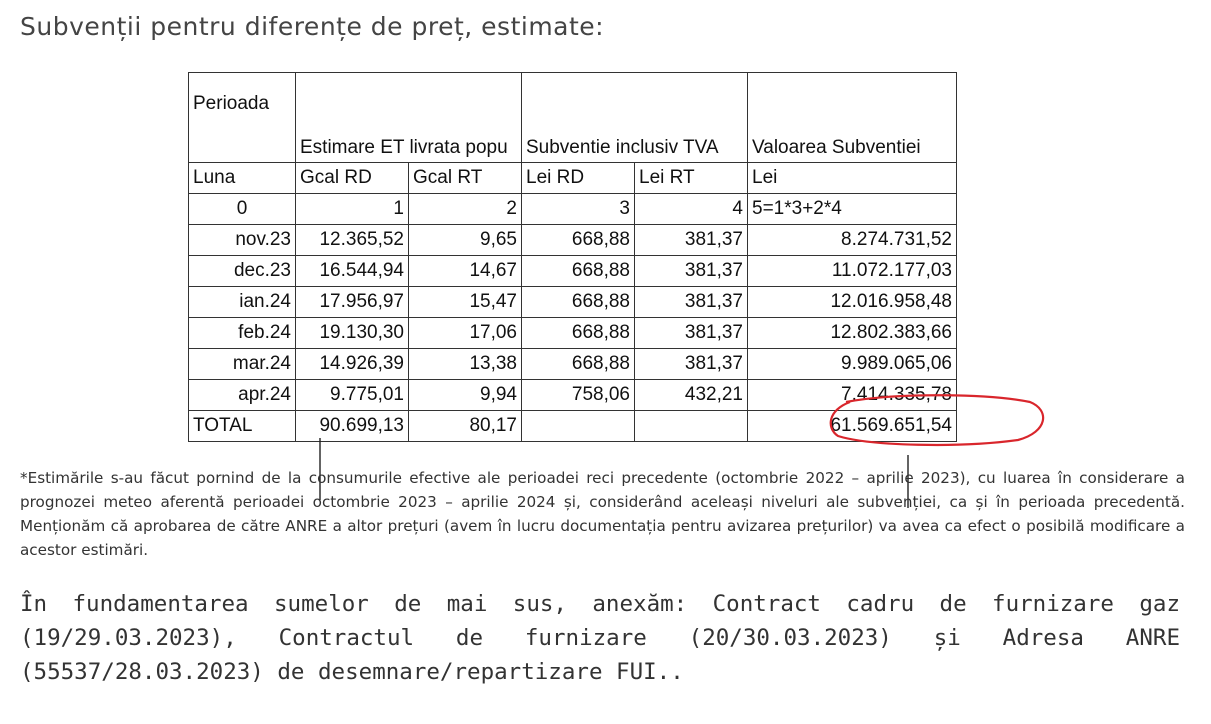 This screenshot has width=1211, height=724. Describe the element at coordinates (352, 209) in the screenshot. I see `table-cell: 1` at that location.